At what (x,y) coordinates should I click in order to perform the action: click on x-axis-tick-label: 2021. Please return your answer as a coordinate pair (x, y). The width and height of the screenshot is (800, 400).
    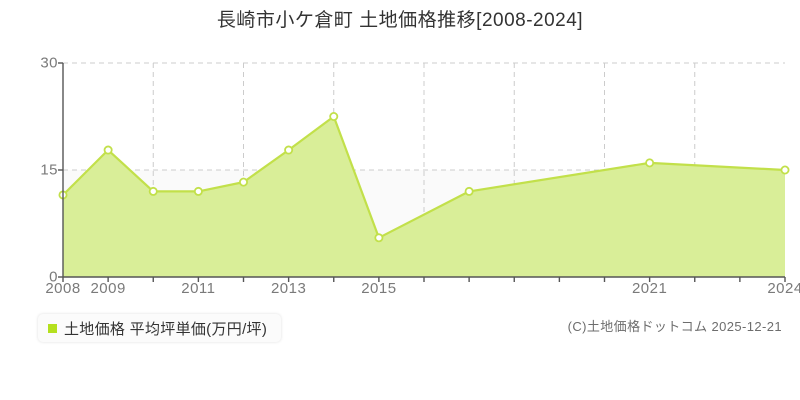
    Looking at the image, I should click on (649, 288).